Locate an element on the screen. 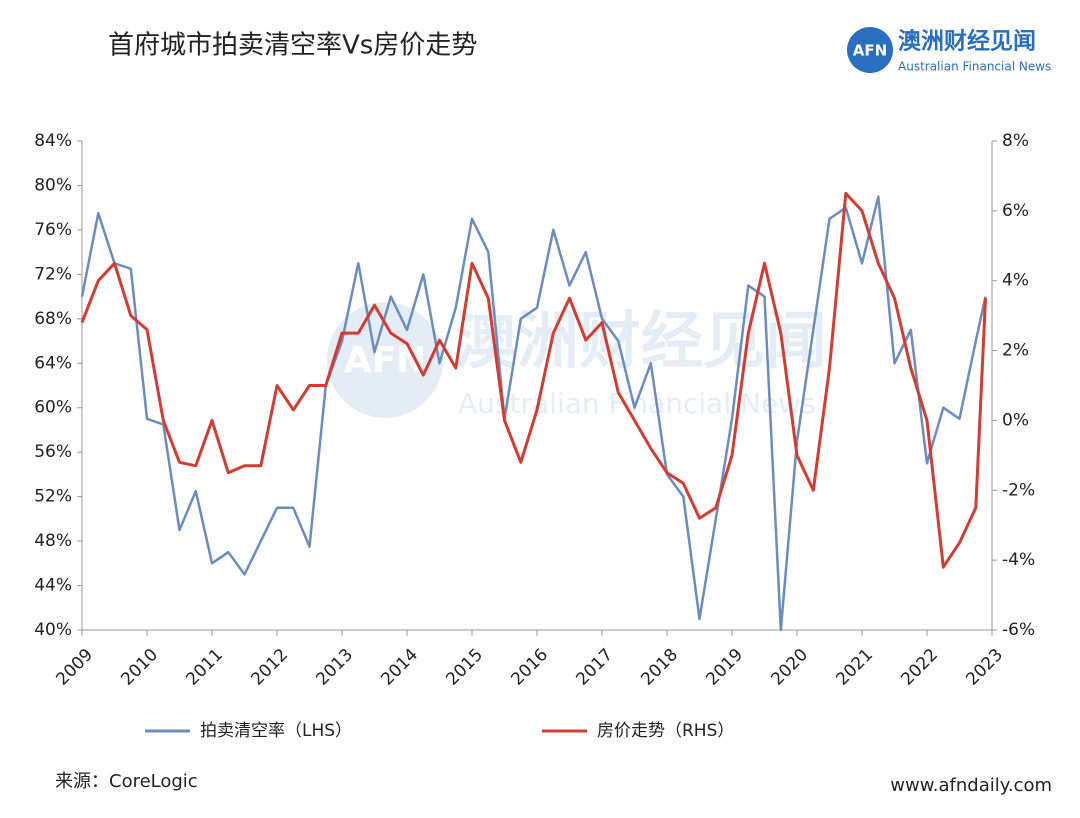 This screenshot has width=1080, height=818. logo-circle is located at coordinates (870, 50).